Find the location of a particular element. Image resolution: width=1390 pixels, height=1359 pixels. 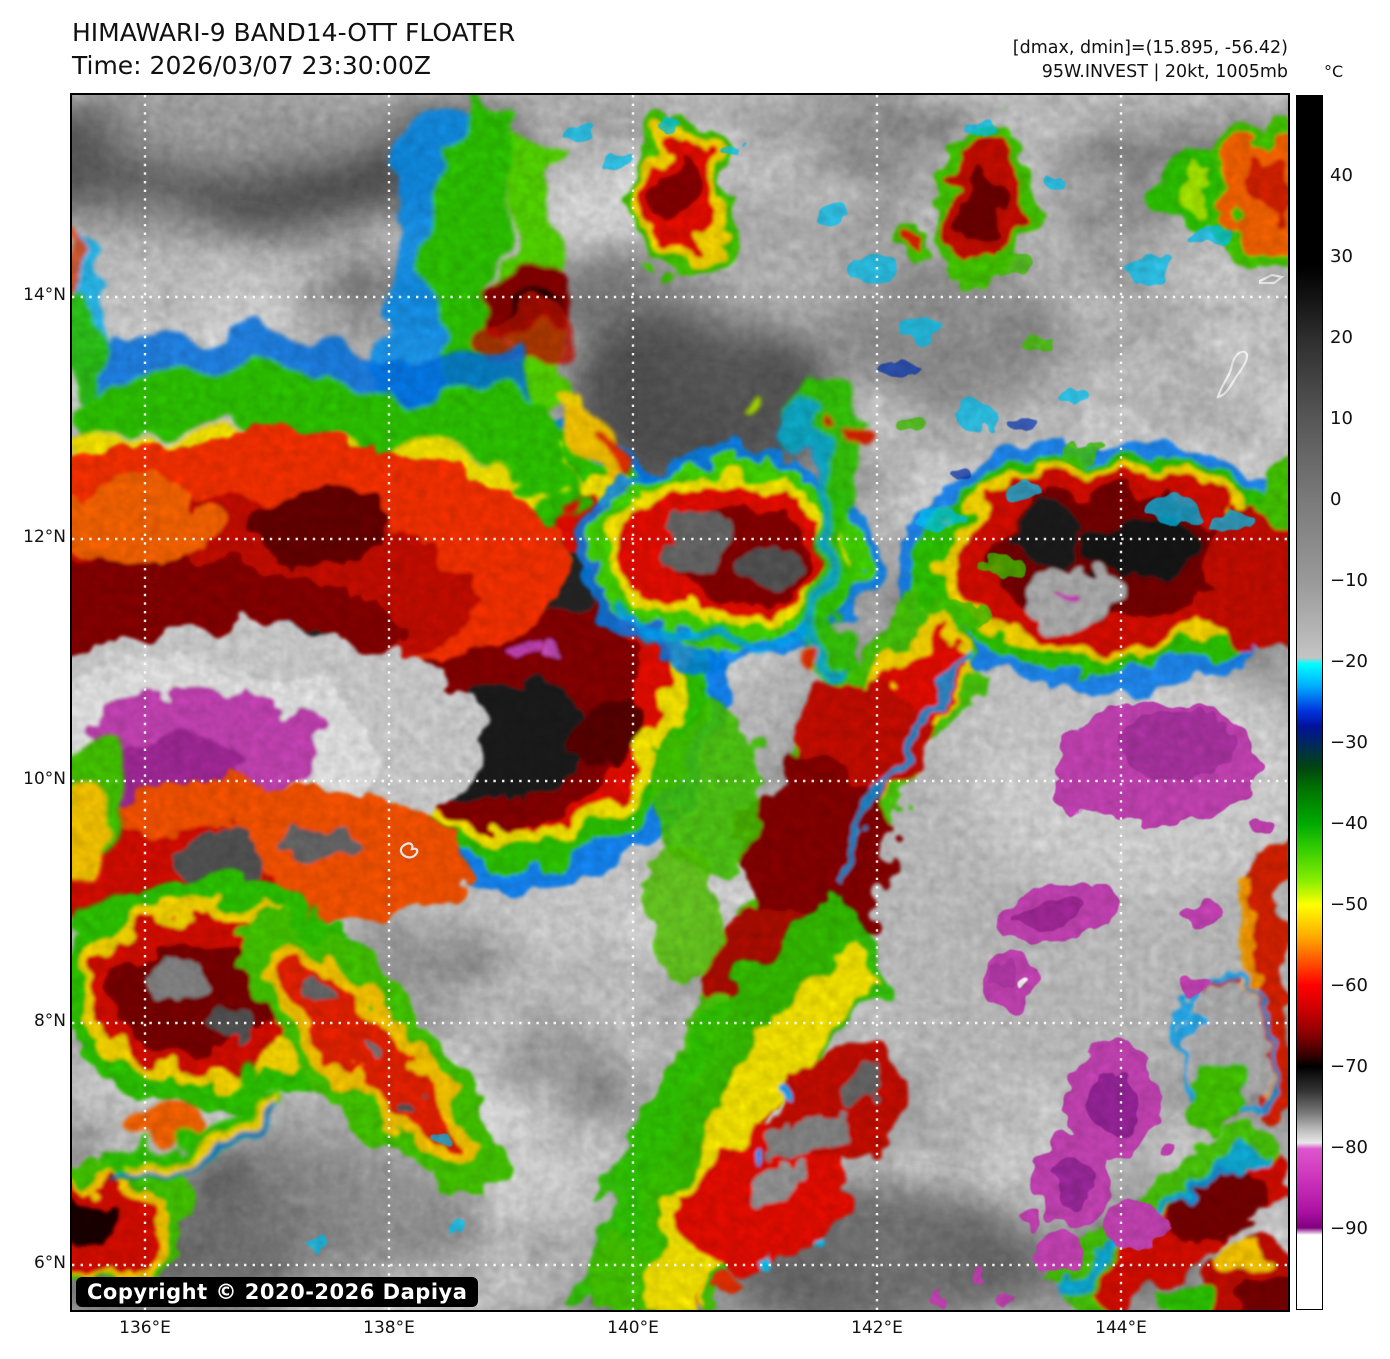

latitude-label: 10°N is located at coordinates (44, 779).